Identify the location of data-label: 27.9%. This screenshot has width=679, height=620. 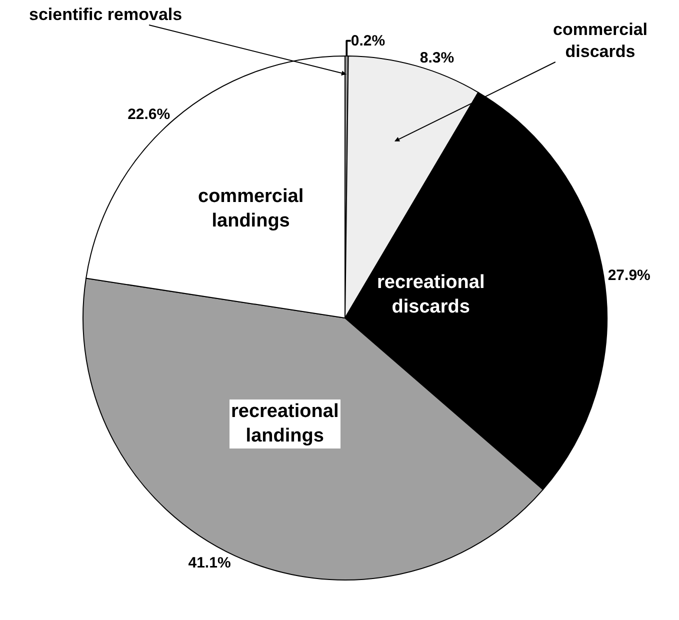
(629, 275).